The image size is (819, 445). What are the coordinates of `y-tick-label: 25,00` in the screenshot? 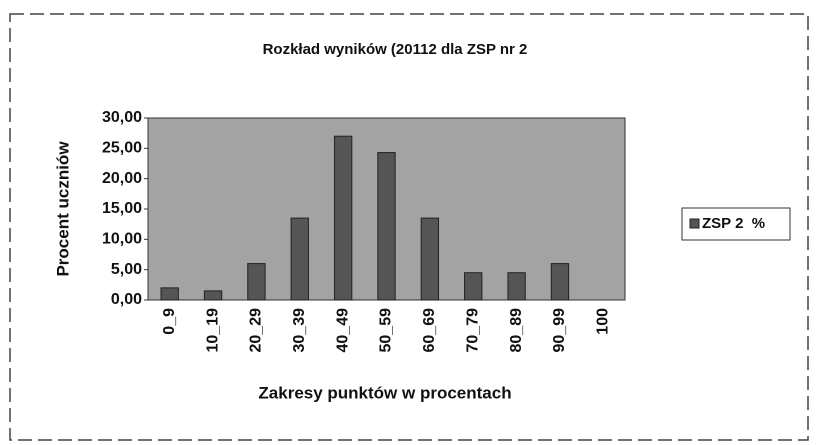 It's located at (122, 148).